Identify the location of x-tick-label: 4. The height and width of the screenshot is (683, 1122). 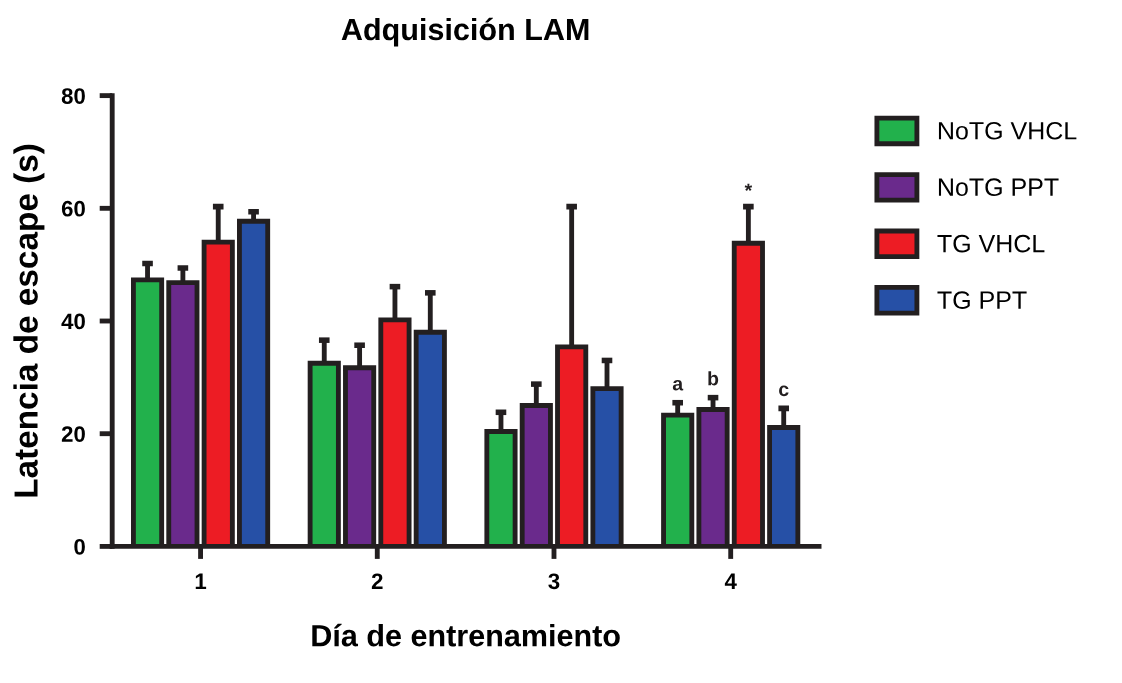
(730, 581).